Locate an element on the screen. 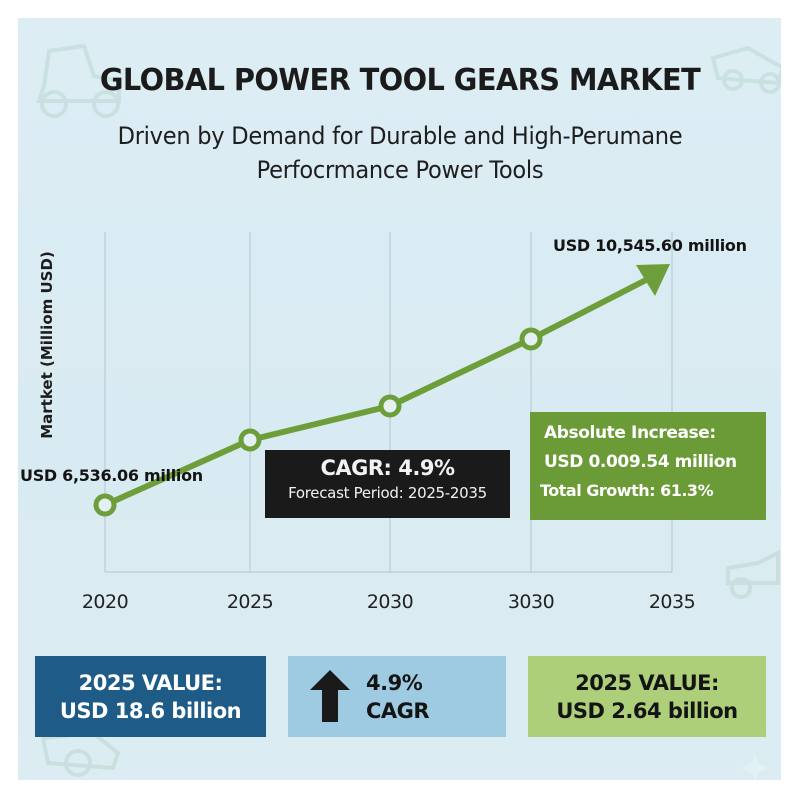 The width and height of the screenshot is (800, 800). stat-card-value: USD 2.64 billion is located at coordinates (647, 711).